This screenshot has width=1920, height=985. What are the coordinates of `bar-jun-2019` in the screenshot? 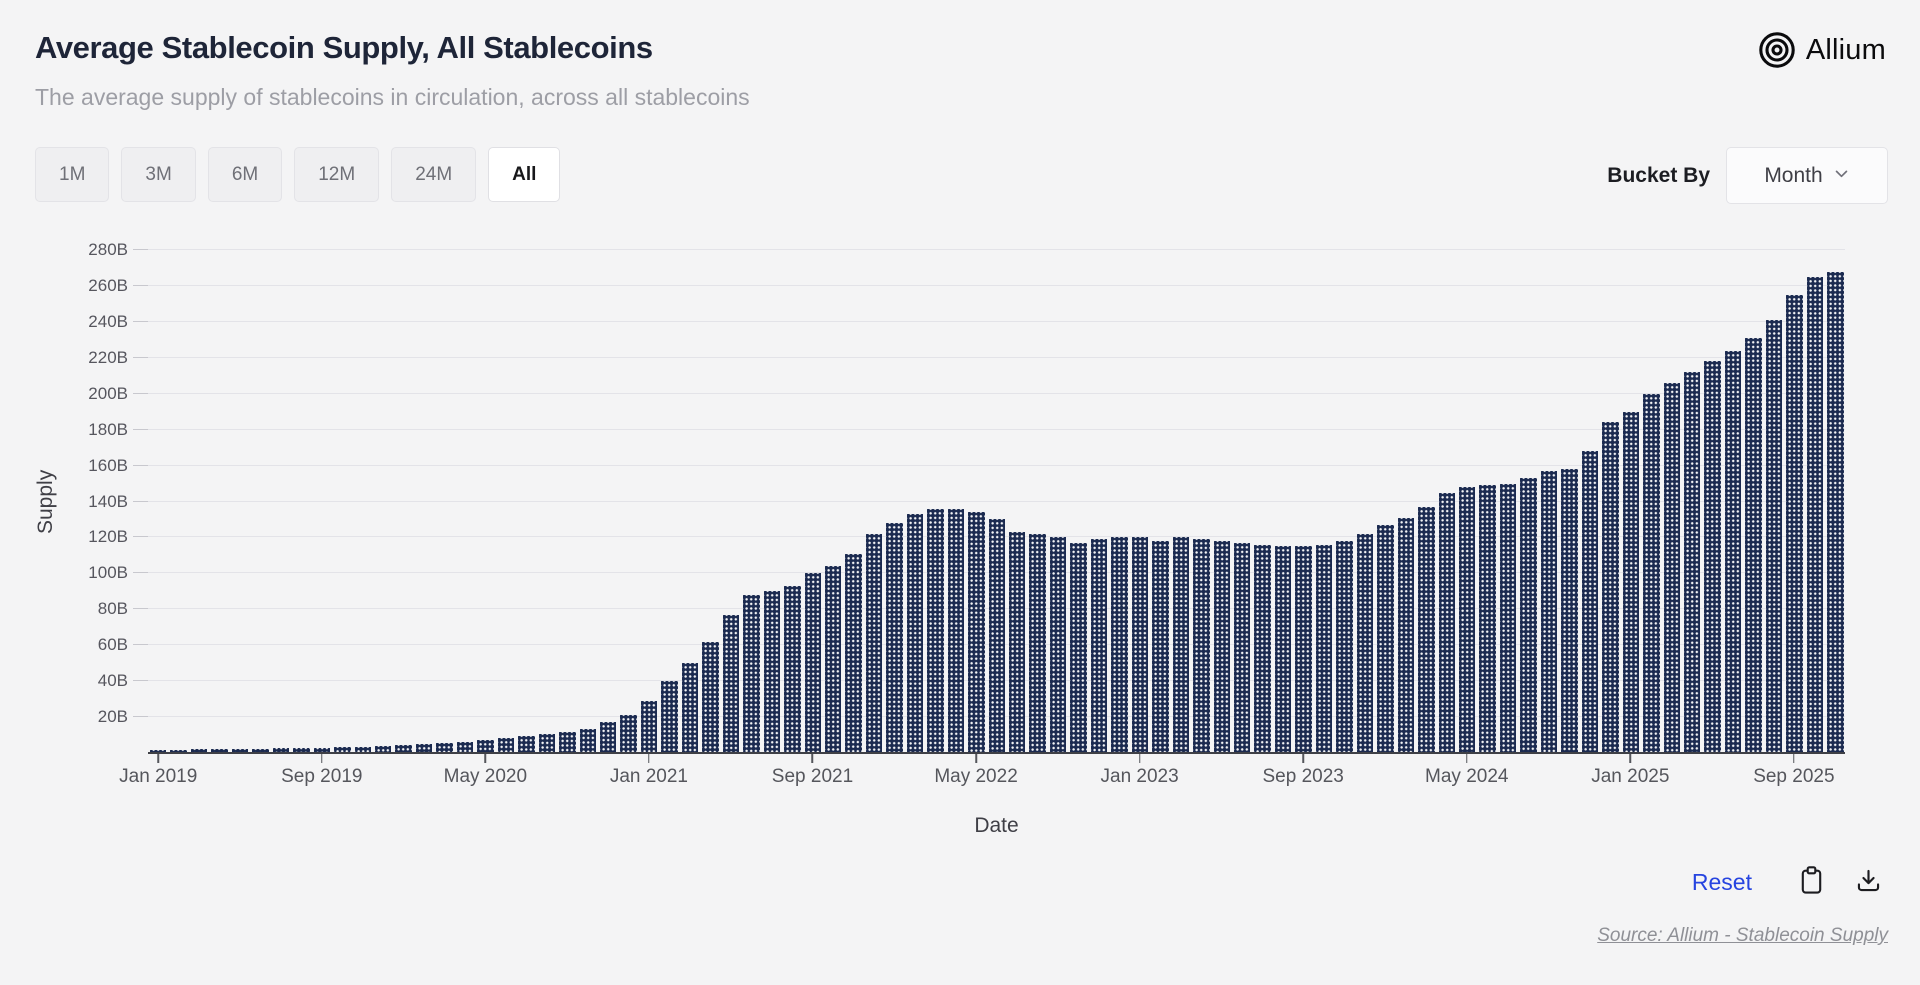 It's located at (260, 750).